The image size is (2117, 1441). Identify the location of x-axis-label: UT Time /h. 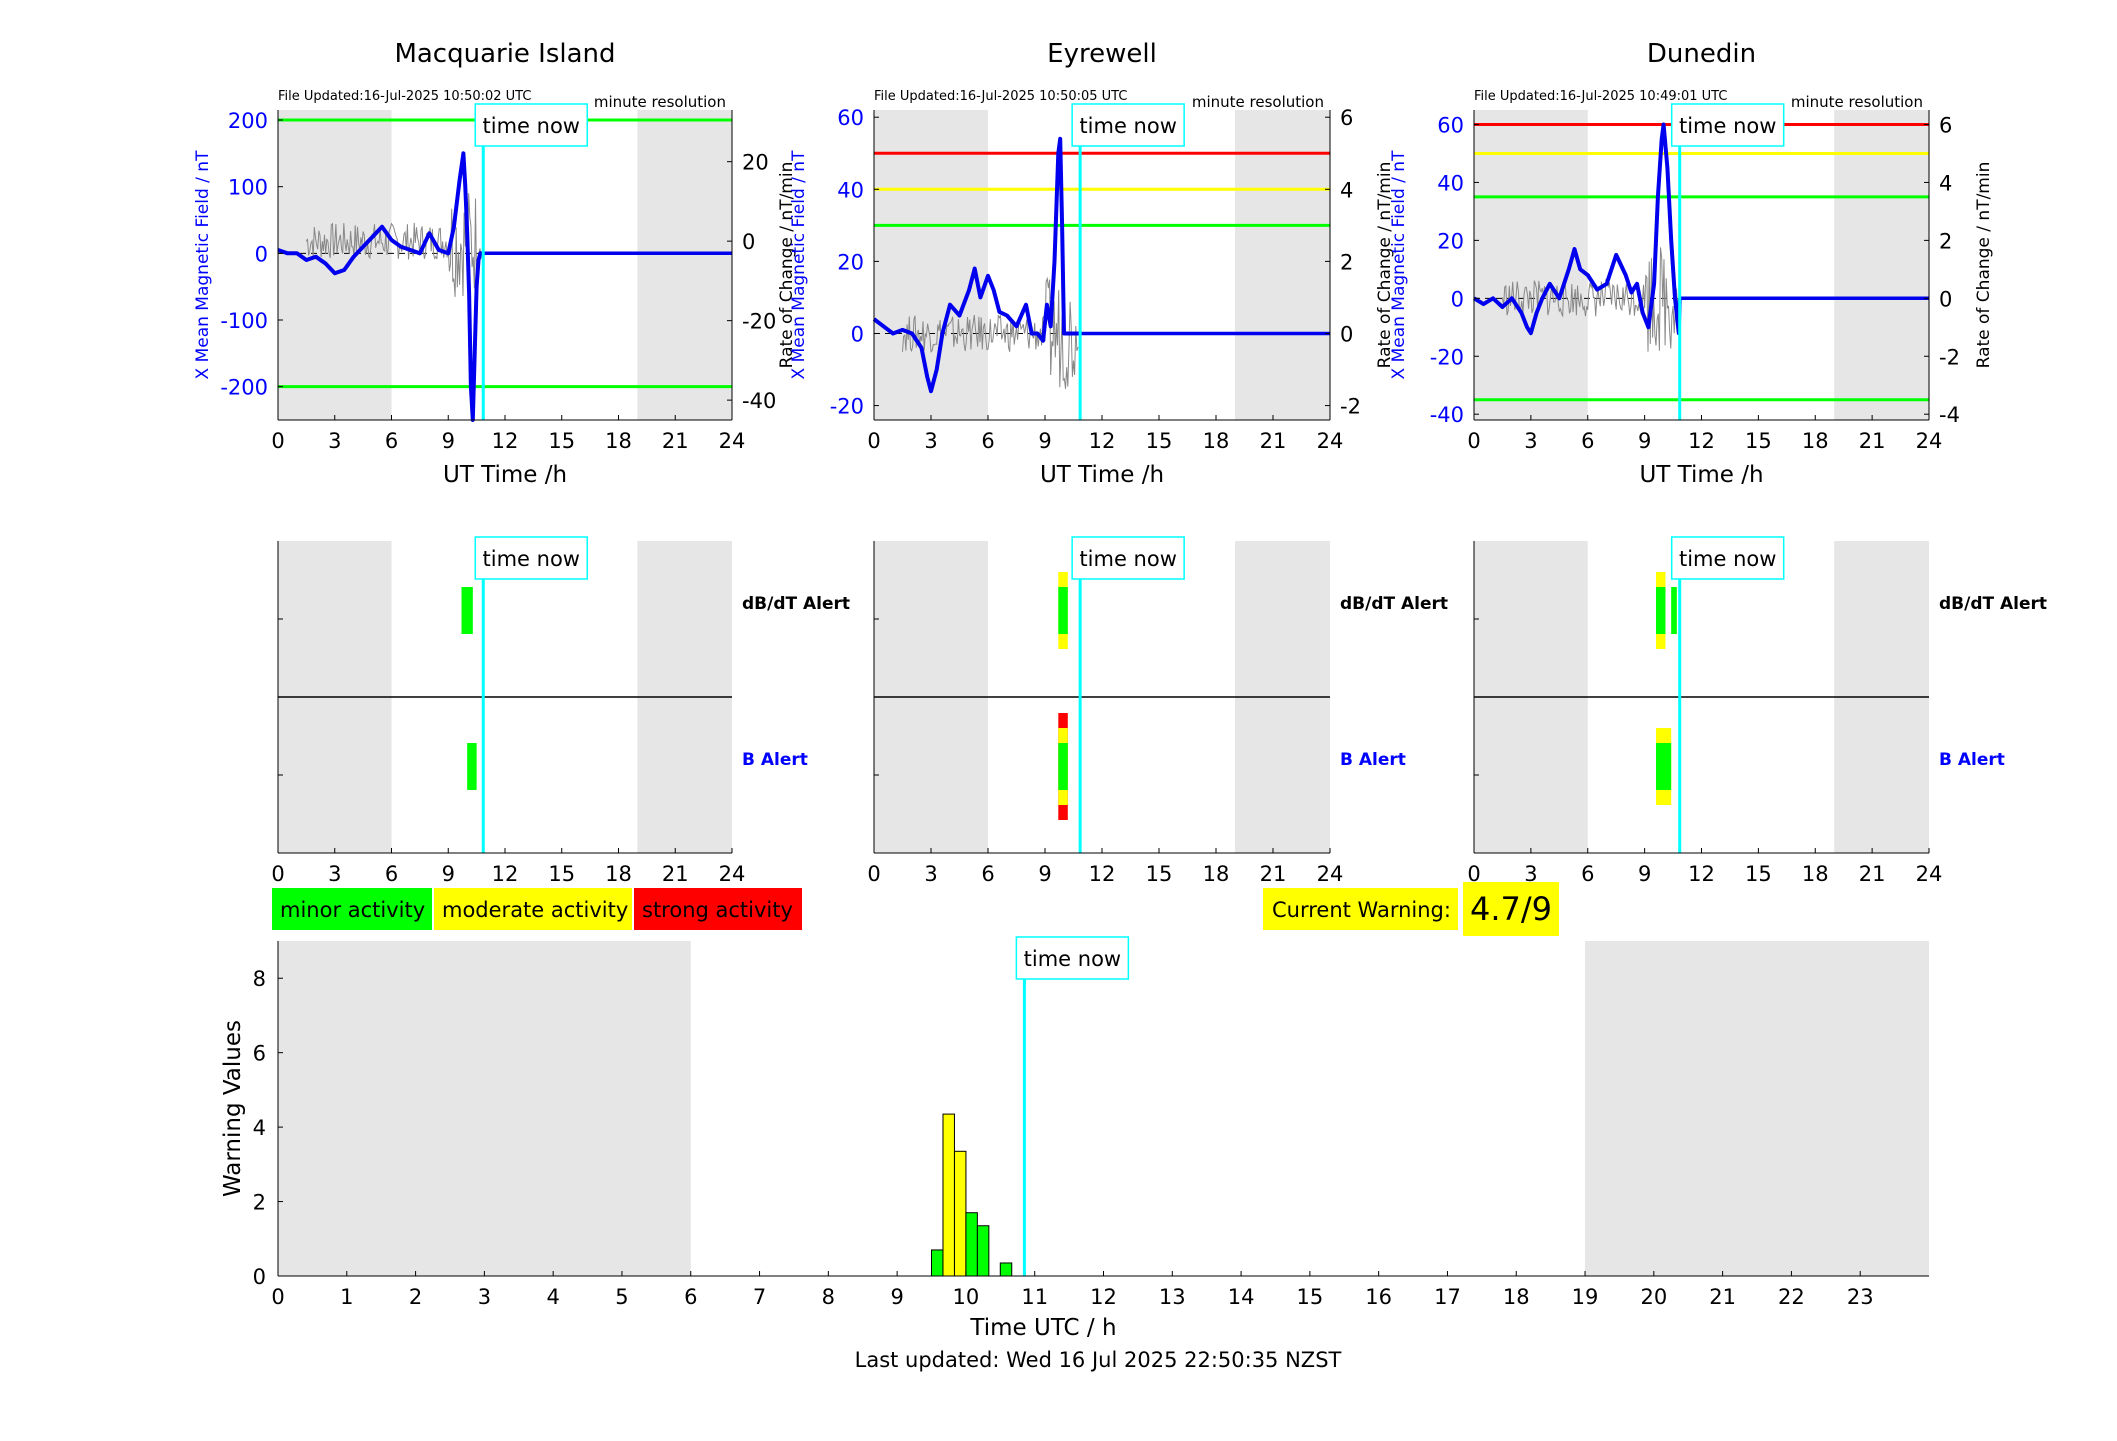
(1701, 475).